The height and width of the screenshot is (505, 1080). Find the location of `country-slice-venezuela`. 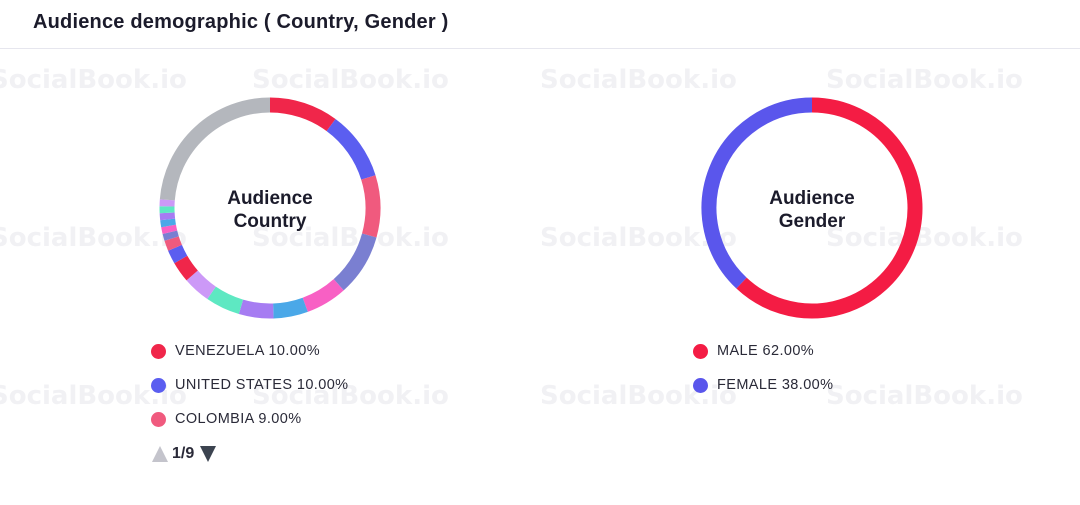

country-slice-venezuela is located at coordinates (302, 114).